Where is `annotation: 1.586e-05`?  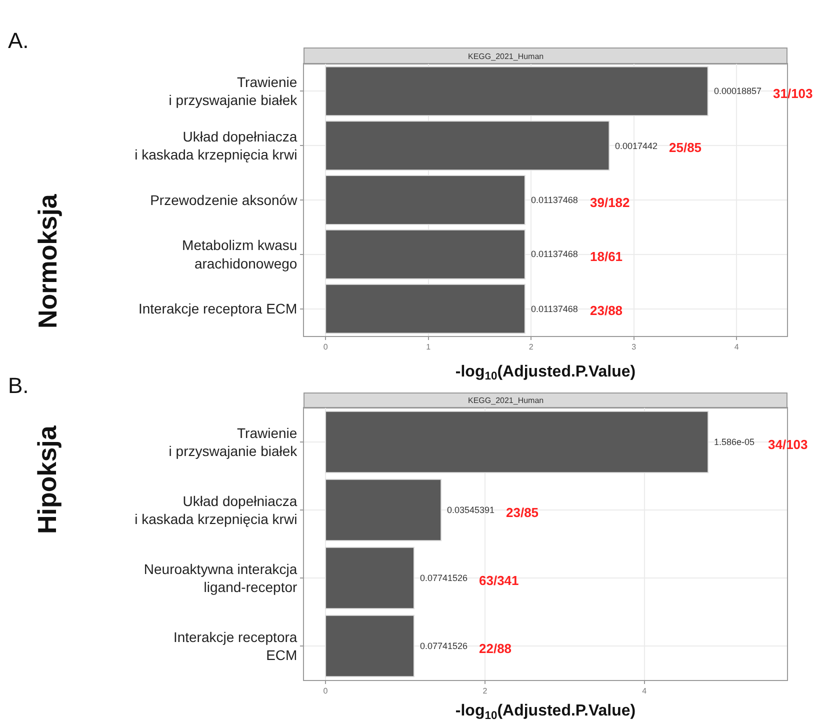
annotation: 1.586e-05 is located at coordinates (734, 442).